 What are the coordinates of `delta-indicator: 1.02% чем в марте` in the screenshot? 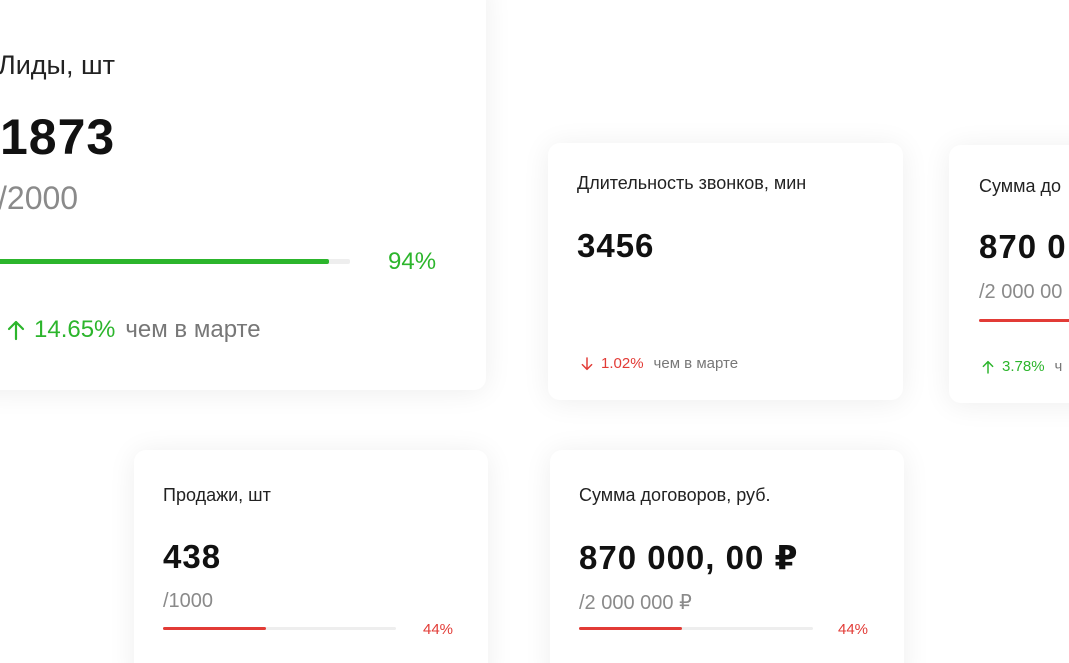 It's located at (658, 363).